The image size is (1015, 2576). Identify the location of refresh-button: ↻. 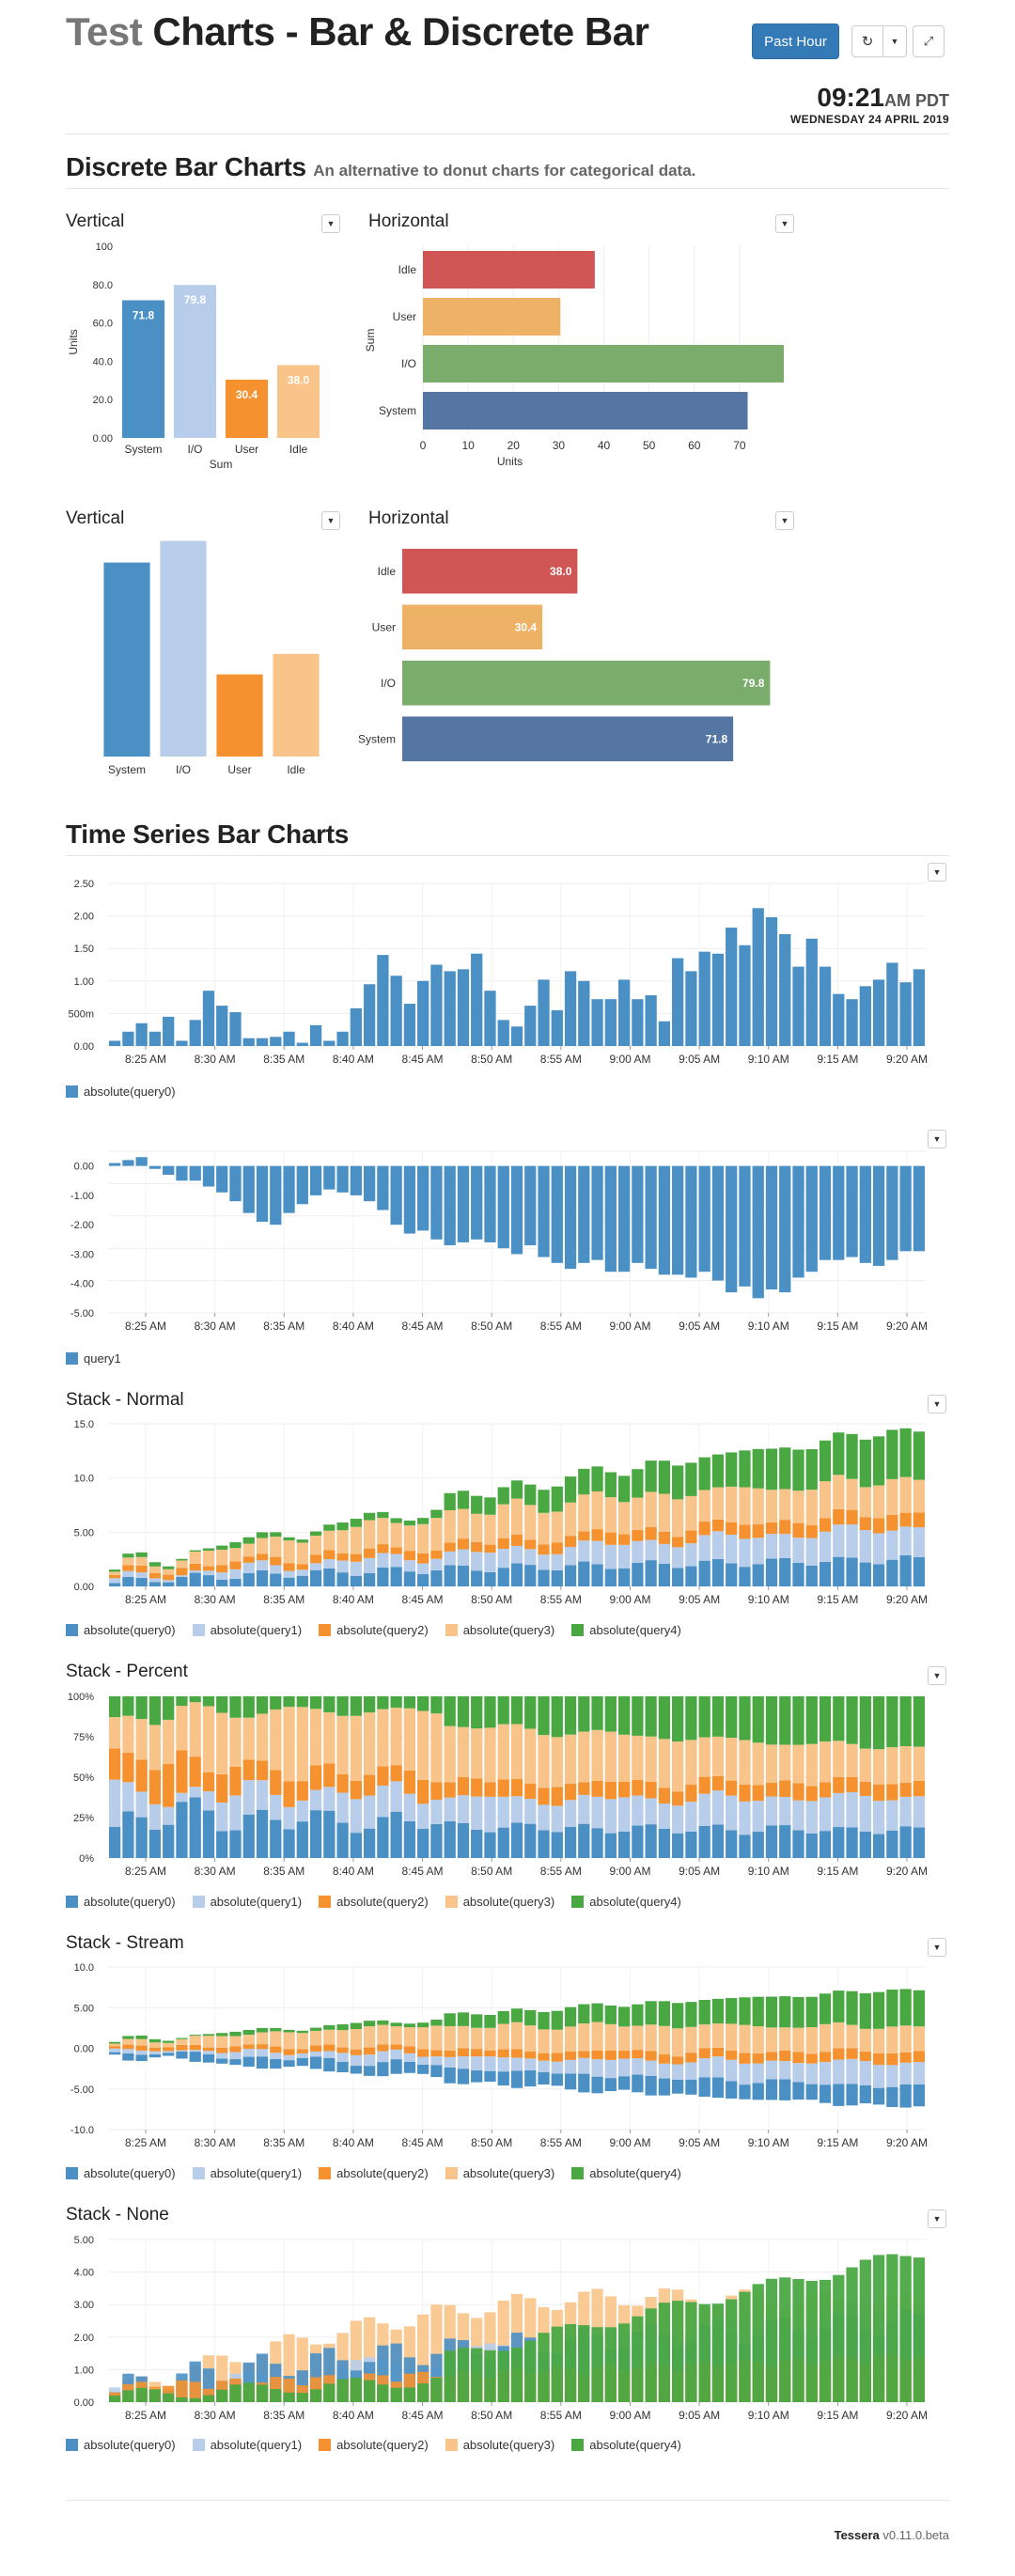
(867, 41).